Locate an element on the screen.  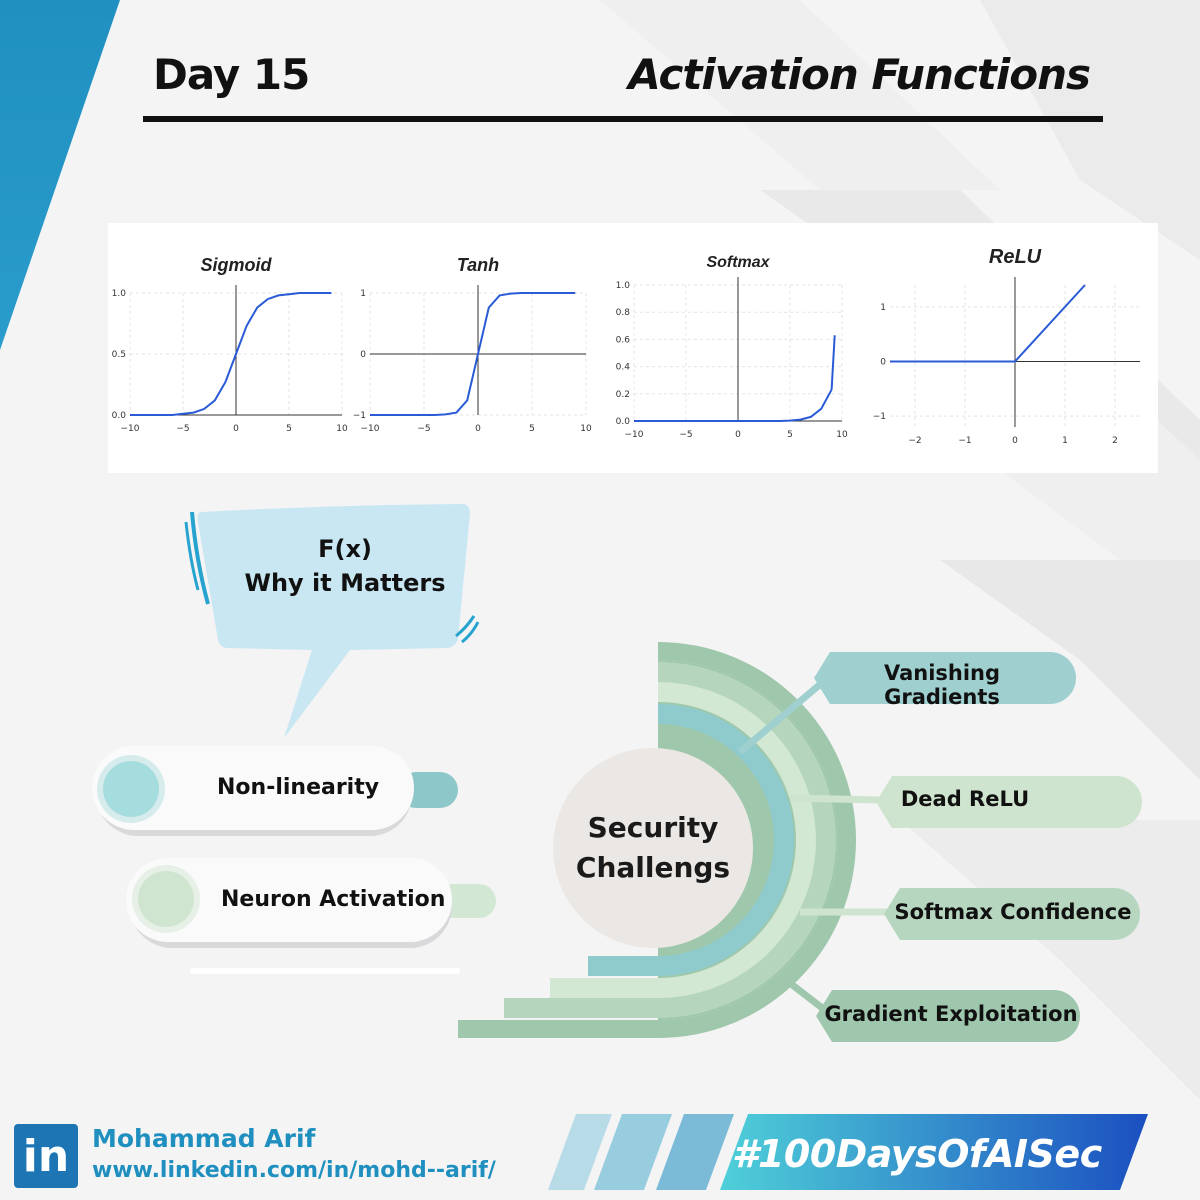
profile-link: www.linkedin.com/in/mohd--arif/ is located at coordinates (294, 1170).